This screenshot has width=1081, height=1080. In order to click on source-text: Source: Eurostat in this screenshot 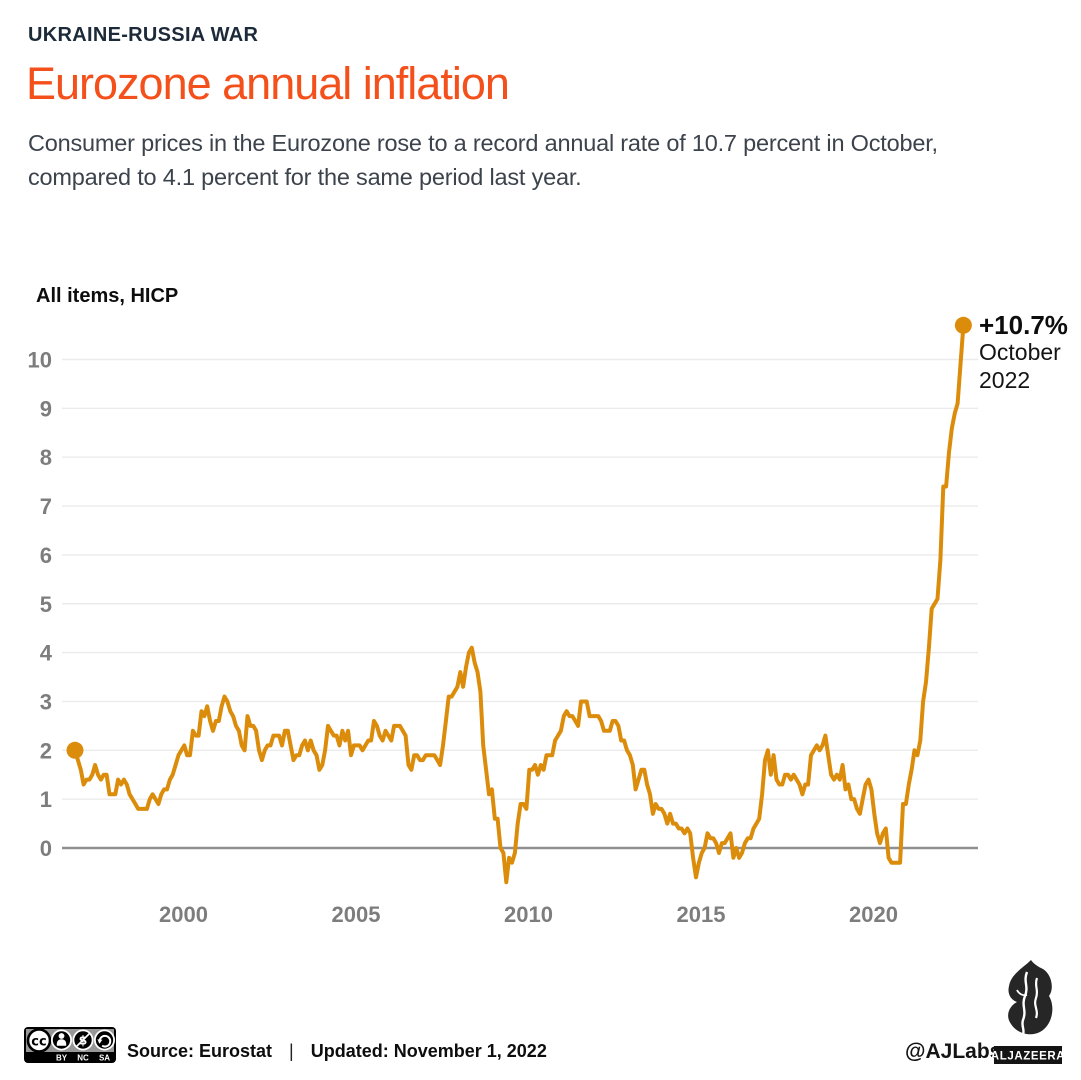, I will do `click(200, 1051)`.